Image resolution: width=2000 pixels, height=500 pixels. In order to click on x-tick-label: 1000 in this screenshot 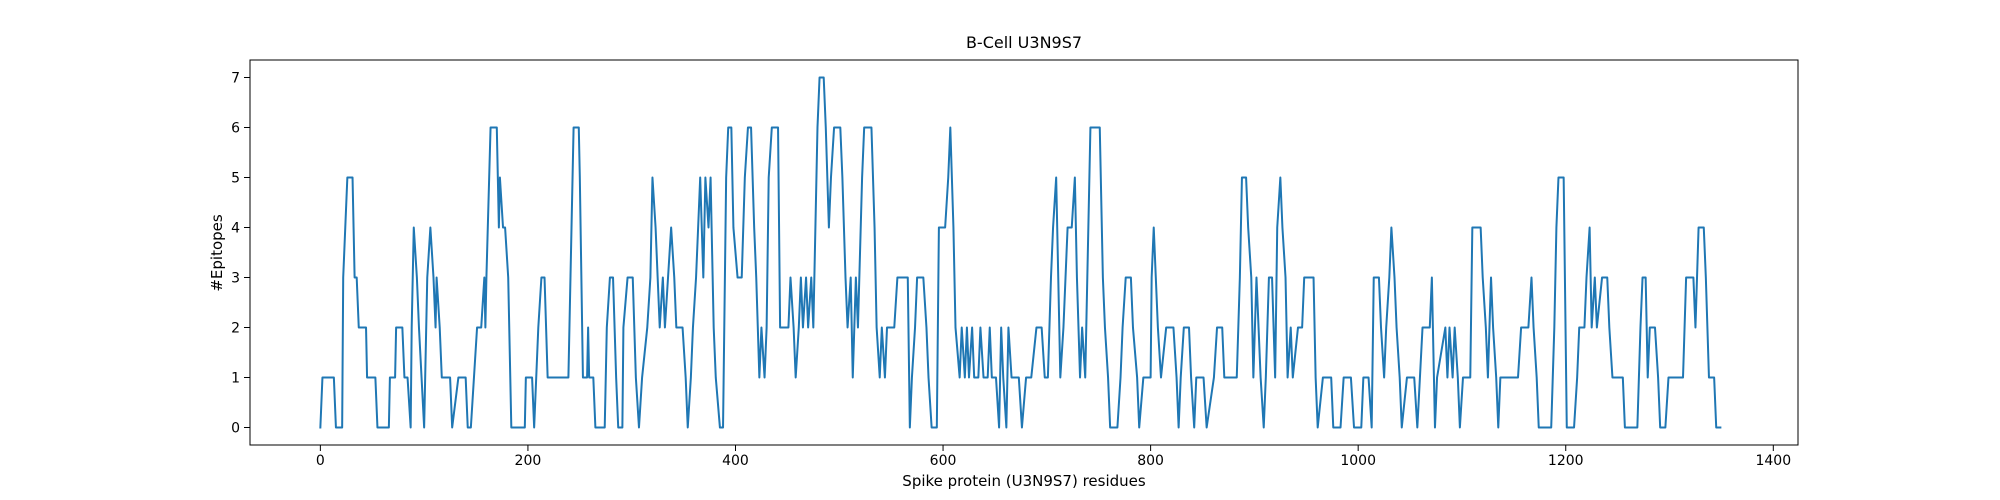, I will do `click(1358, 461)`.